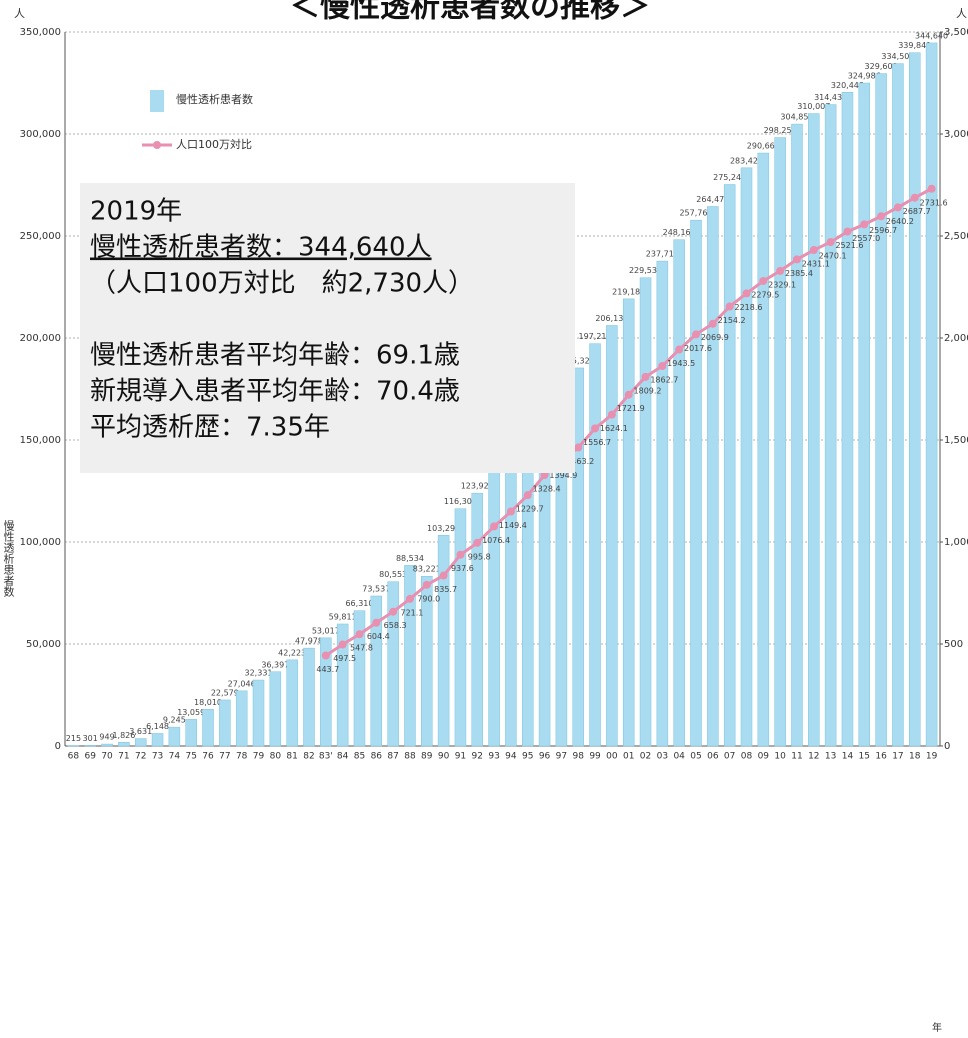 The width and height of the screenshot is (968, 1038). Describe the element at coordinates (308, 757) in the screenshot. I see `x-tick-label: 82` at that location.